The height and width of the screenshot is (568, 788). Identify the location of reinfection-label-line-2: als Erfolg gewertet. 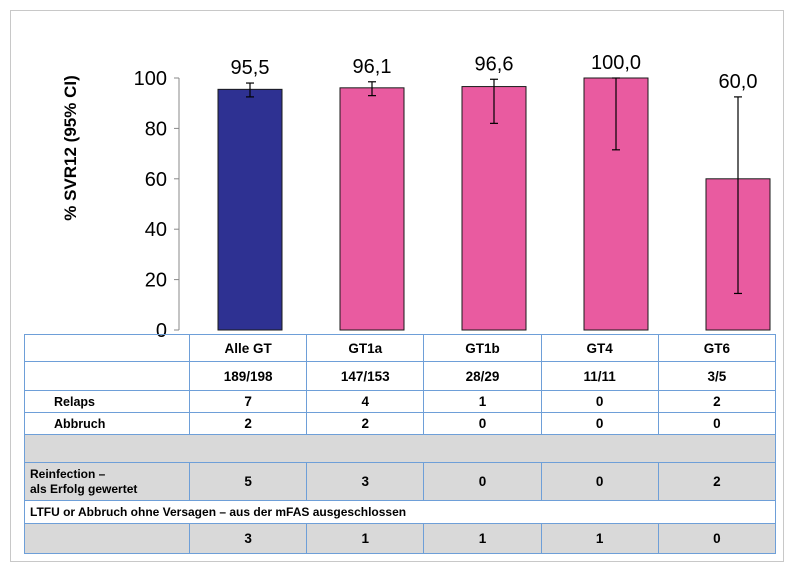
(84, 488).